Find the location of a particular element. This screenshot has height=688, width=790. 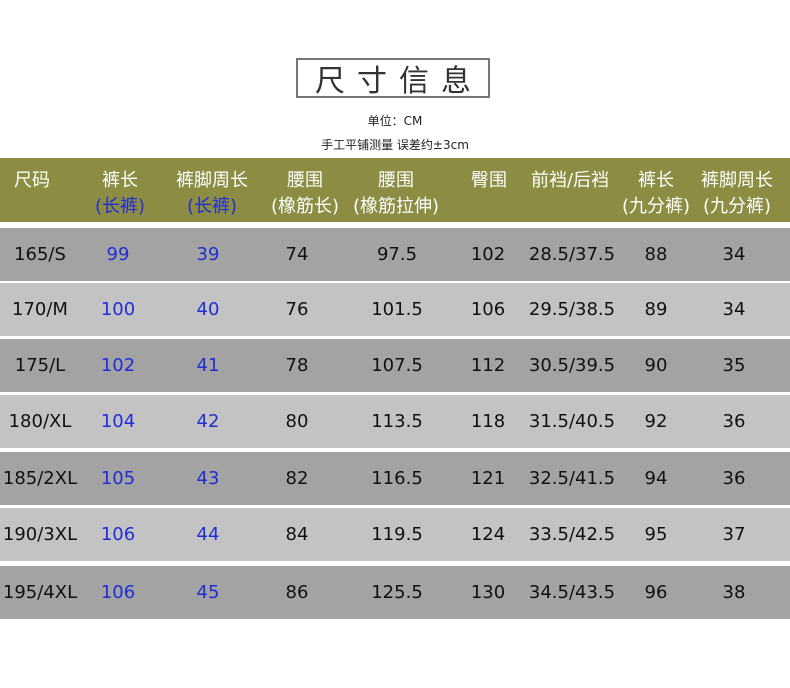

size-cell: 180/XL is located at coordinates (40, 421).